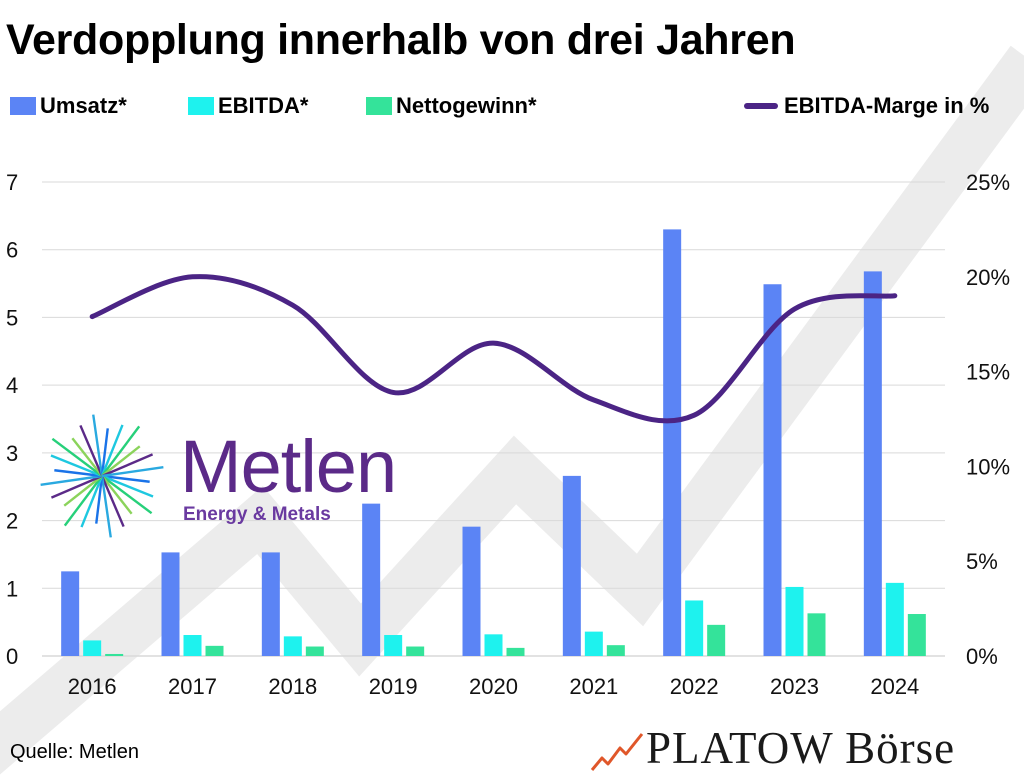 This screenshot has height=784, width=1024. What do you see at coordinates (12, 385) in the screenshot?
I see `y-tick-label: 4` at bounding box center [12, 385].